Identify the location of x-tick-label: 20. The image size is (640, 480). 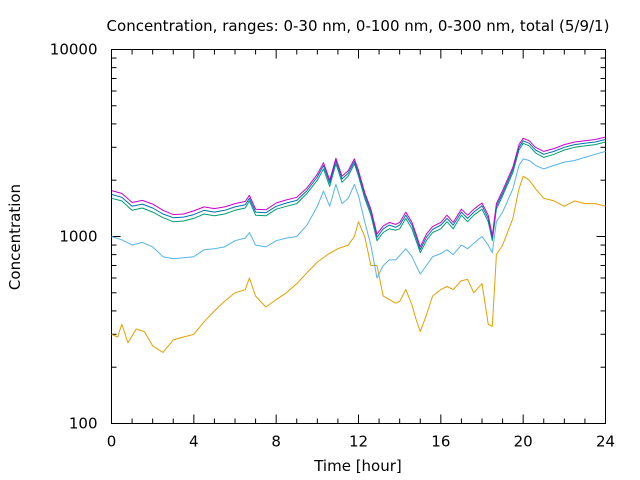
(523, 442).